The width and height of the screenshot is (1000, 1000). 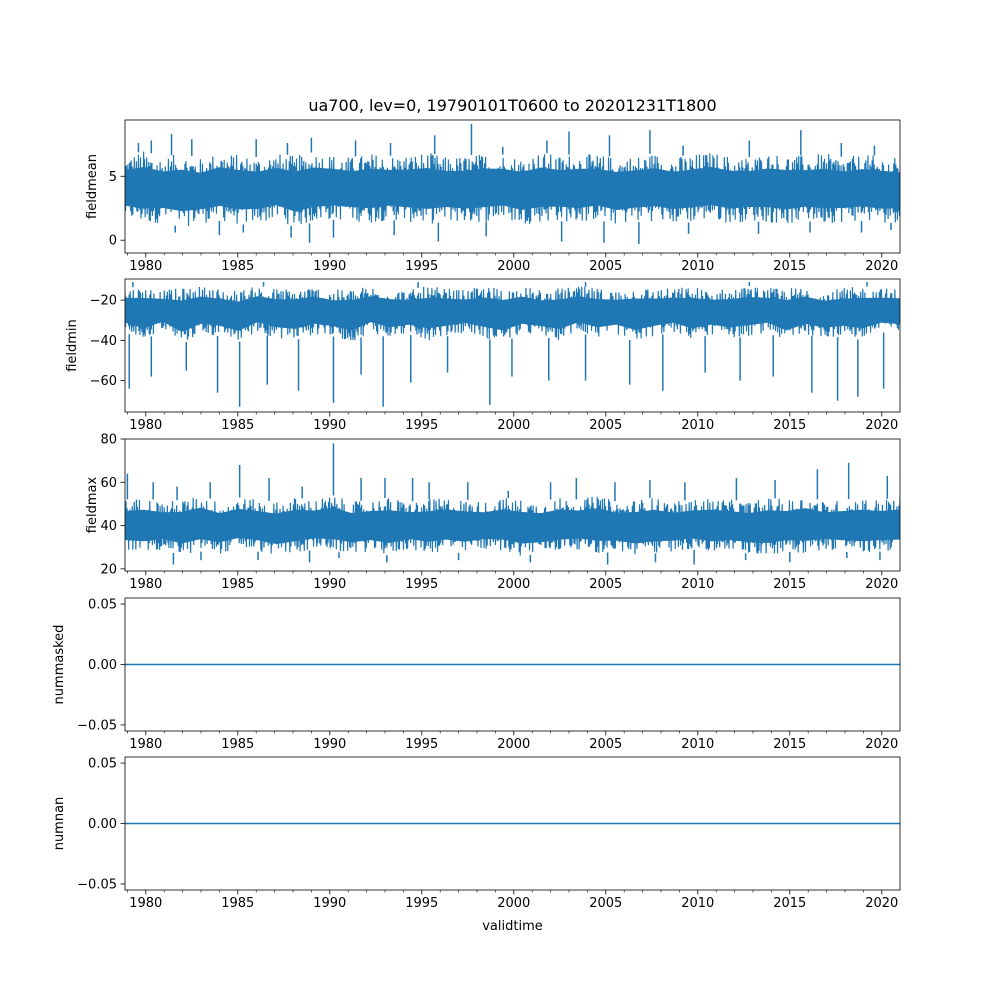 I want to click on y-tick-label: −40, so click(x=103, y=341).